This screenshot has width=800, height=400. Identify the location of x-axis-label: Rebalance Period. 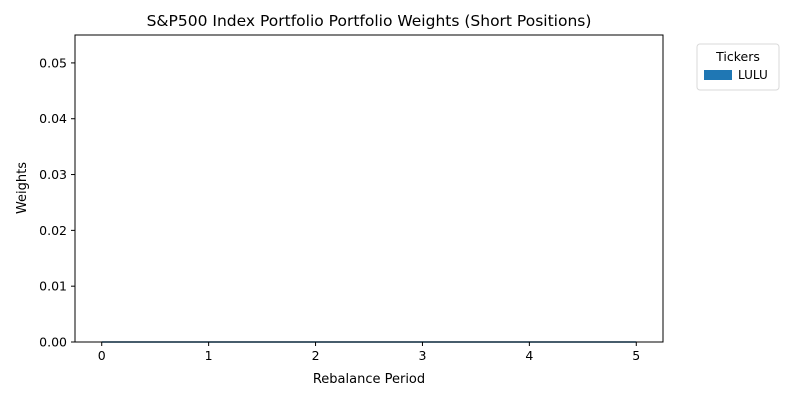
(369, 379).